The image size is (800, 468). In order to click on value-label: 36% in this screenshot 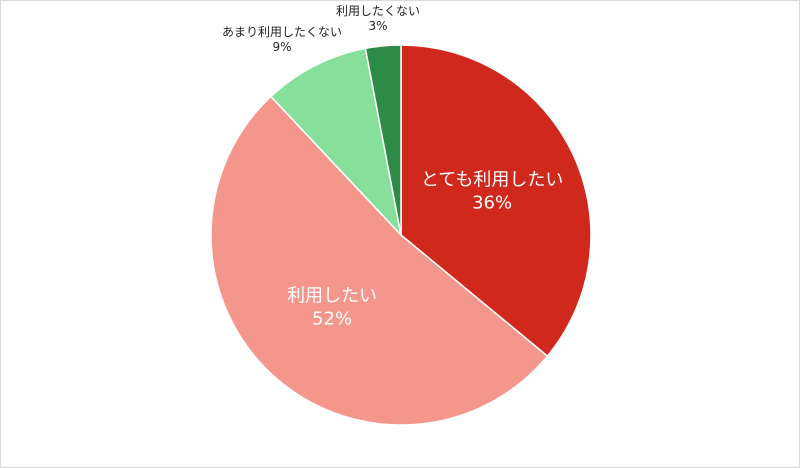, I will do `click(492, 203)`.